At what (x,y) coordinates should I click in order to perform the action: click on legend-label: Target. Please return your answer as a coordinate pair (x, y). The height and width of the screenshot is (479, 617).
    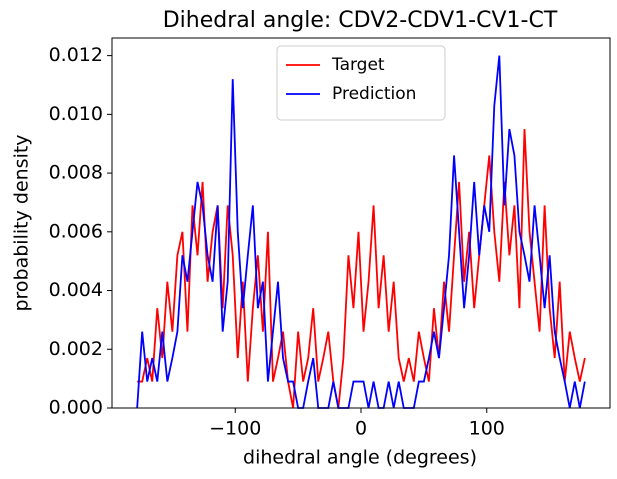
    Looking at the image, I should click on (358, 65).